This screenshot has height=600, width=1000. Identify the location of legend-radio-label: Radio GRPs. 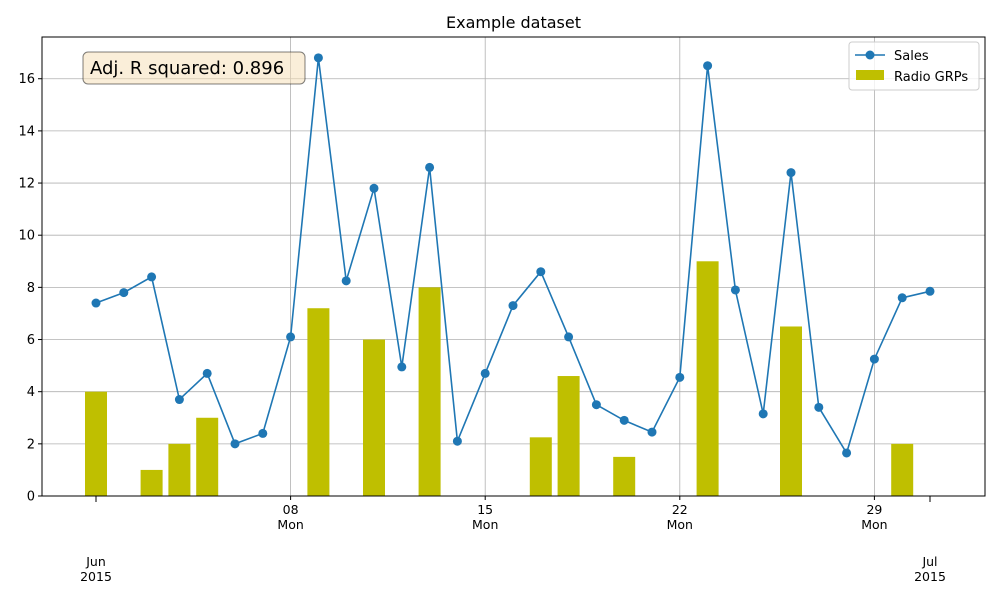
(931, 77).